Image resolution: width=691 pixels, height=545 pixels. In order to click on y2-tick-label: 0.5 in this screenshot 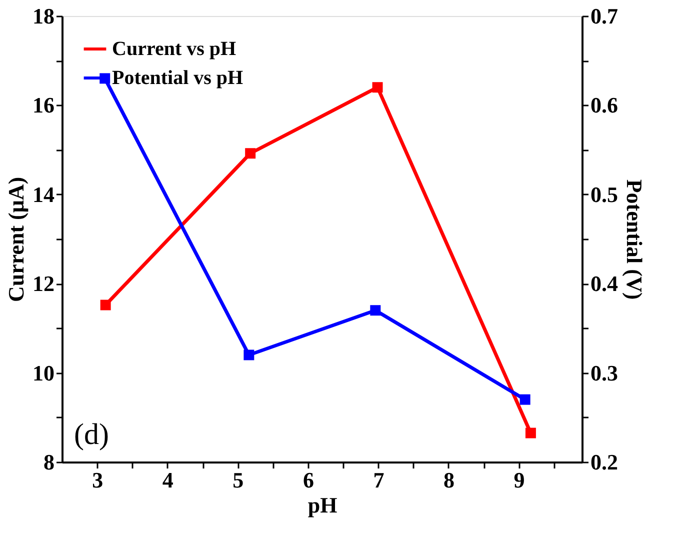, I will do `click(604, 194)`.